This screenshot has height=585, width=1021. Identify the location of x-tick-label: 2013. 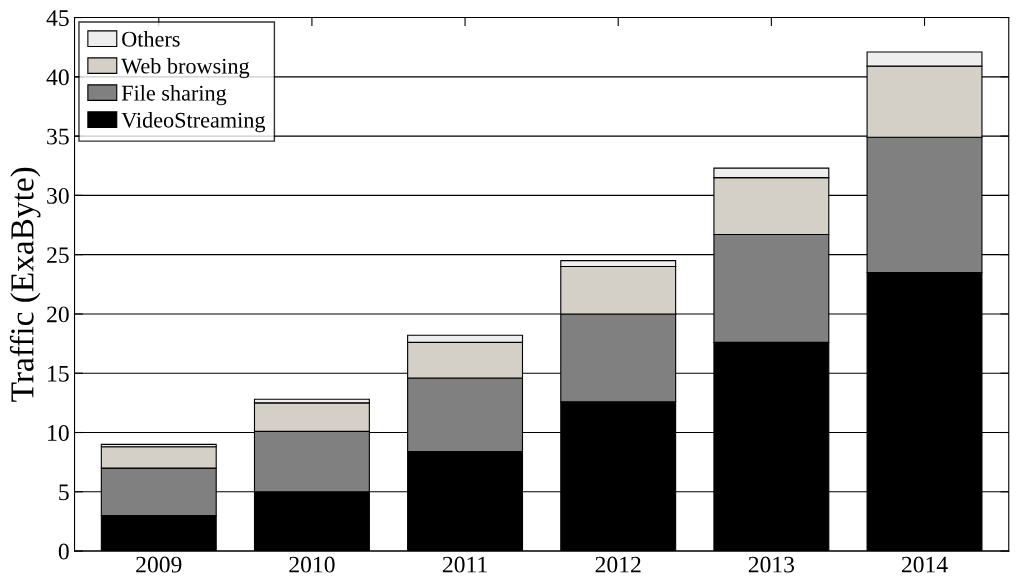
(771, 564).